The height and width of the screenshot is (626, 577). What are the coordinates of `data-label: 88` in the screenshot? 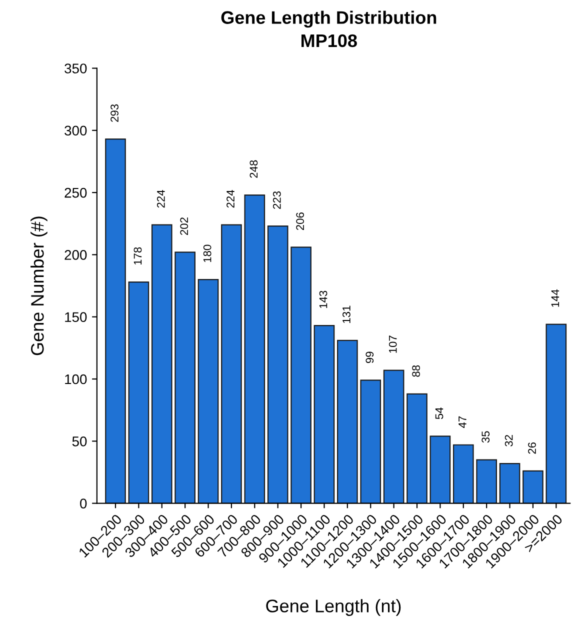 It's located at (416, 371).